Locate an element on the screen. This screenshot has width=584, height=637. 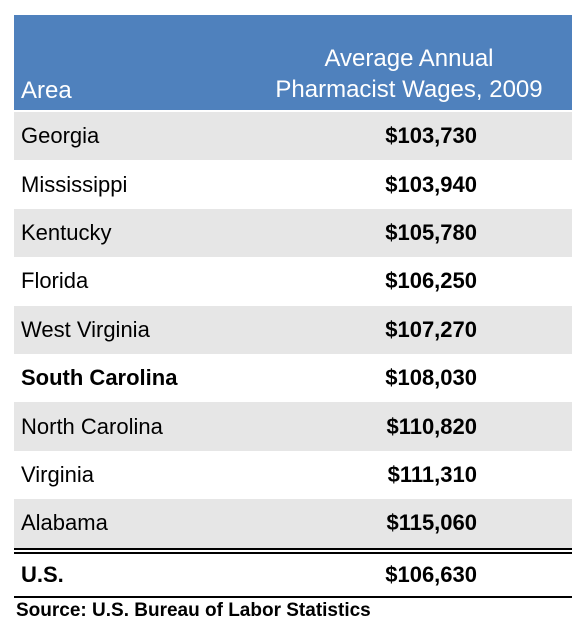
total-row: U.S. $106,630 is located at coordinates (293, 576).